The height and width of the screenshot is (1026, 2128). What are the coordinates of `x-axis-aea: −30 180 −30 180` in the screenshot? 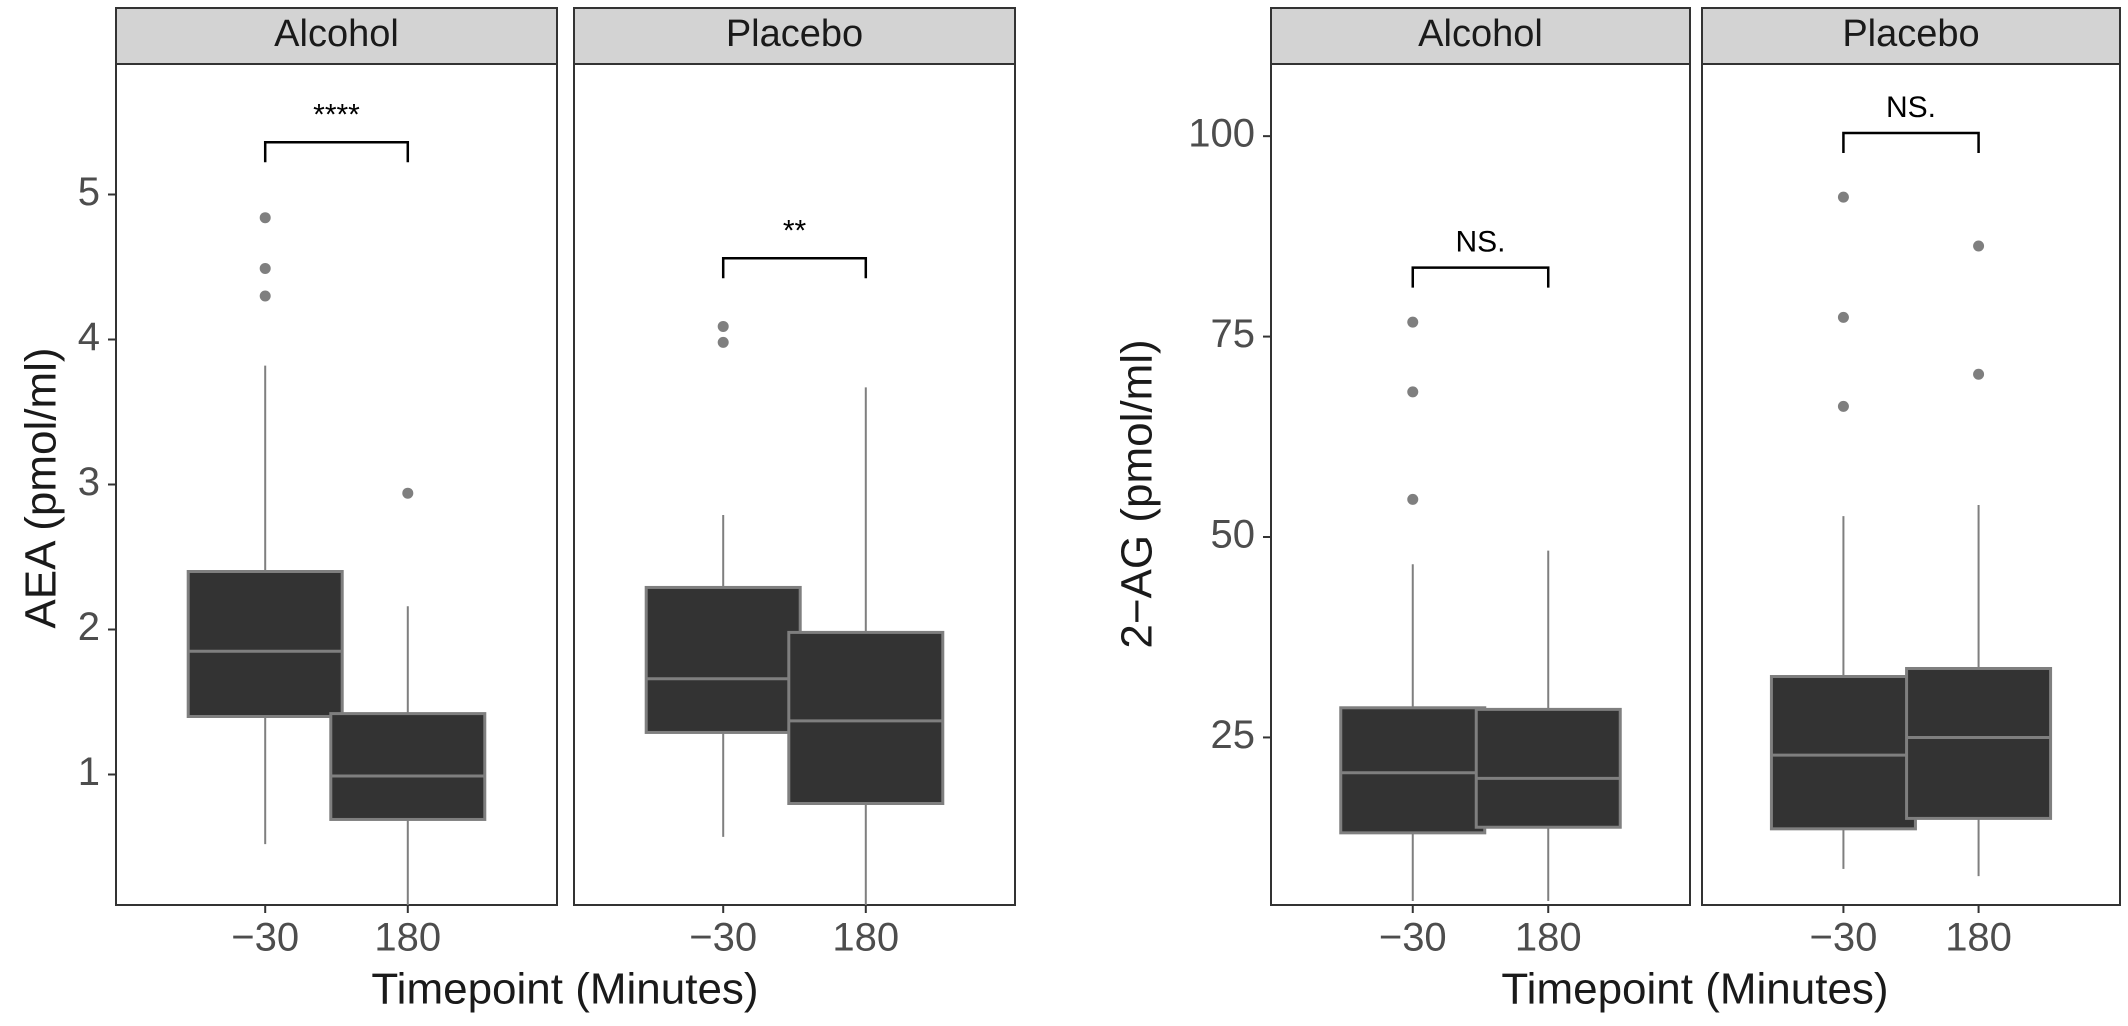 It's located at (565, 932).